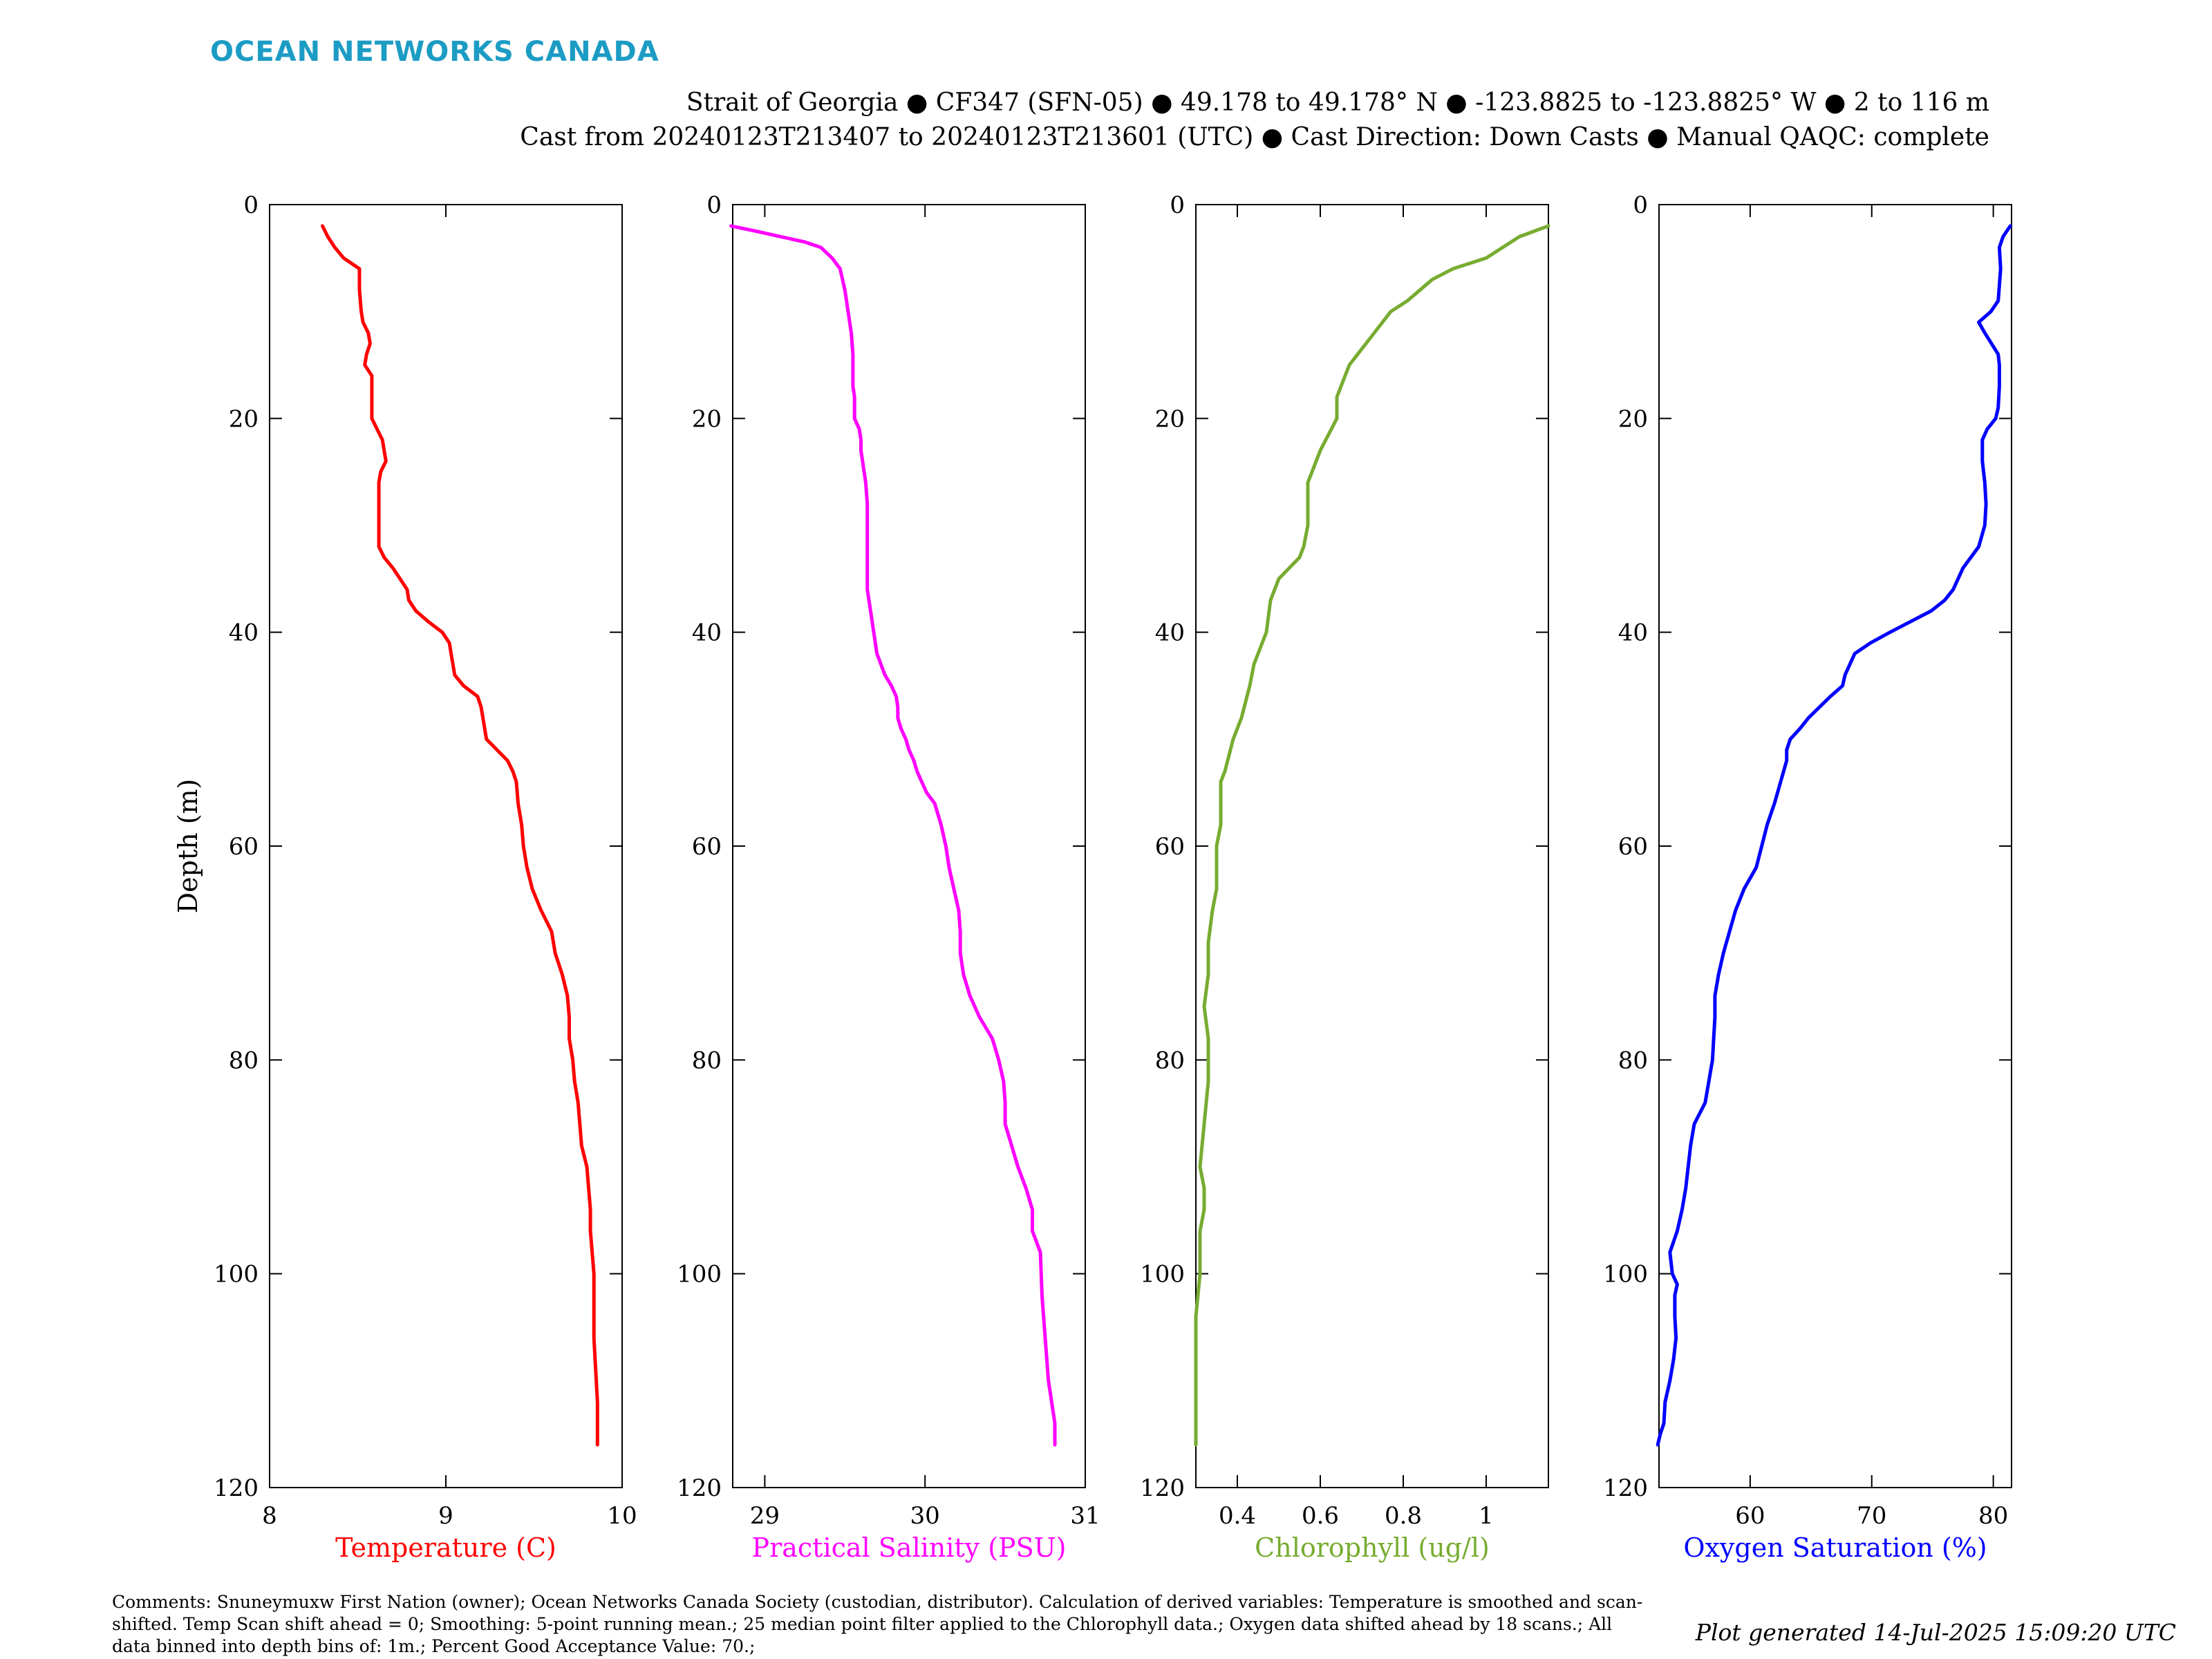 The width and height of the screenshot is (2212, 1659). I want to click on x-tick-label: 31, so click(1085, 1516).